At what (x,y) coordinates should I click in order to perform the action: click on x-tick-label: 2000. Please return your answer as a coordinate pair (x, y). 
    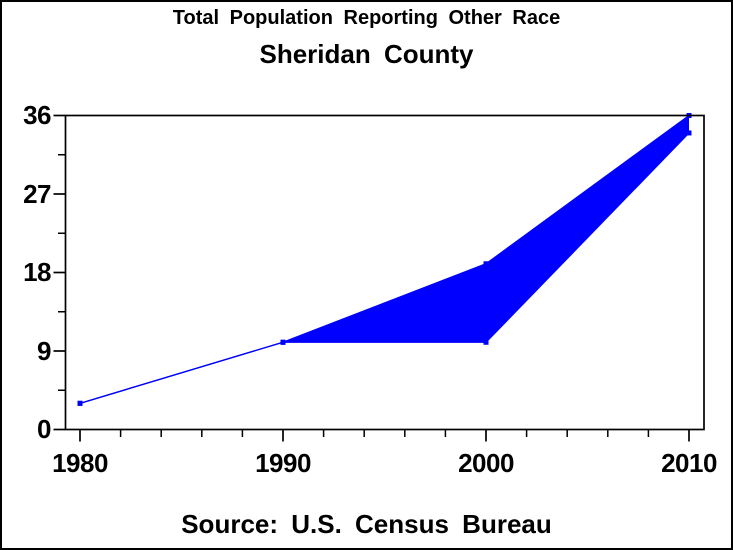
    Looking at the image, I should click on (486, 463).